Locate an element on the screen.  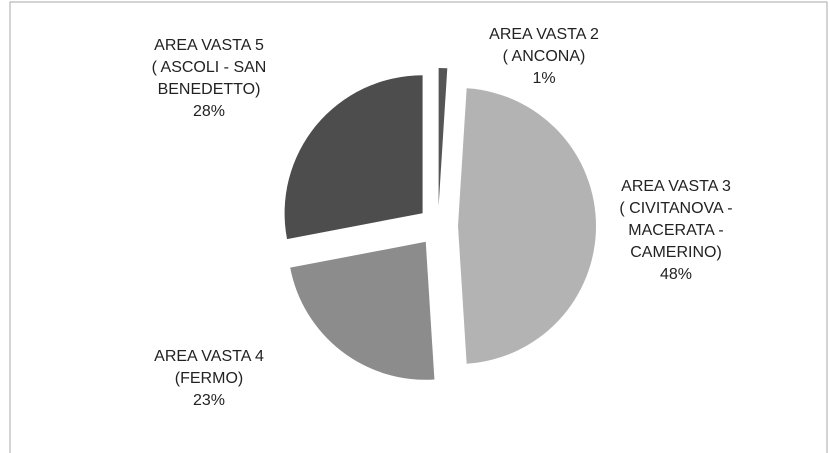
value-label: 23% is located at coordinates (209, 400).